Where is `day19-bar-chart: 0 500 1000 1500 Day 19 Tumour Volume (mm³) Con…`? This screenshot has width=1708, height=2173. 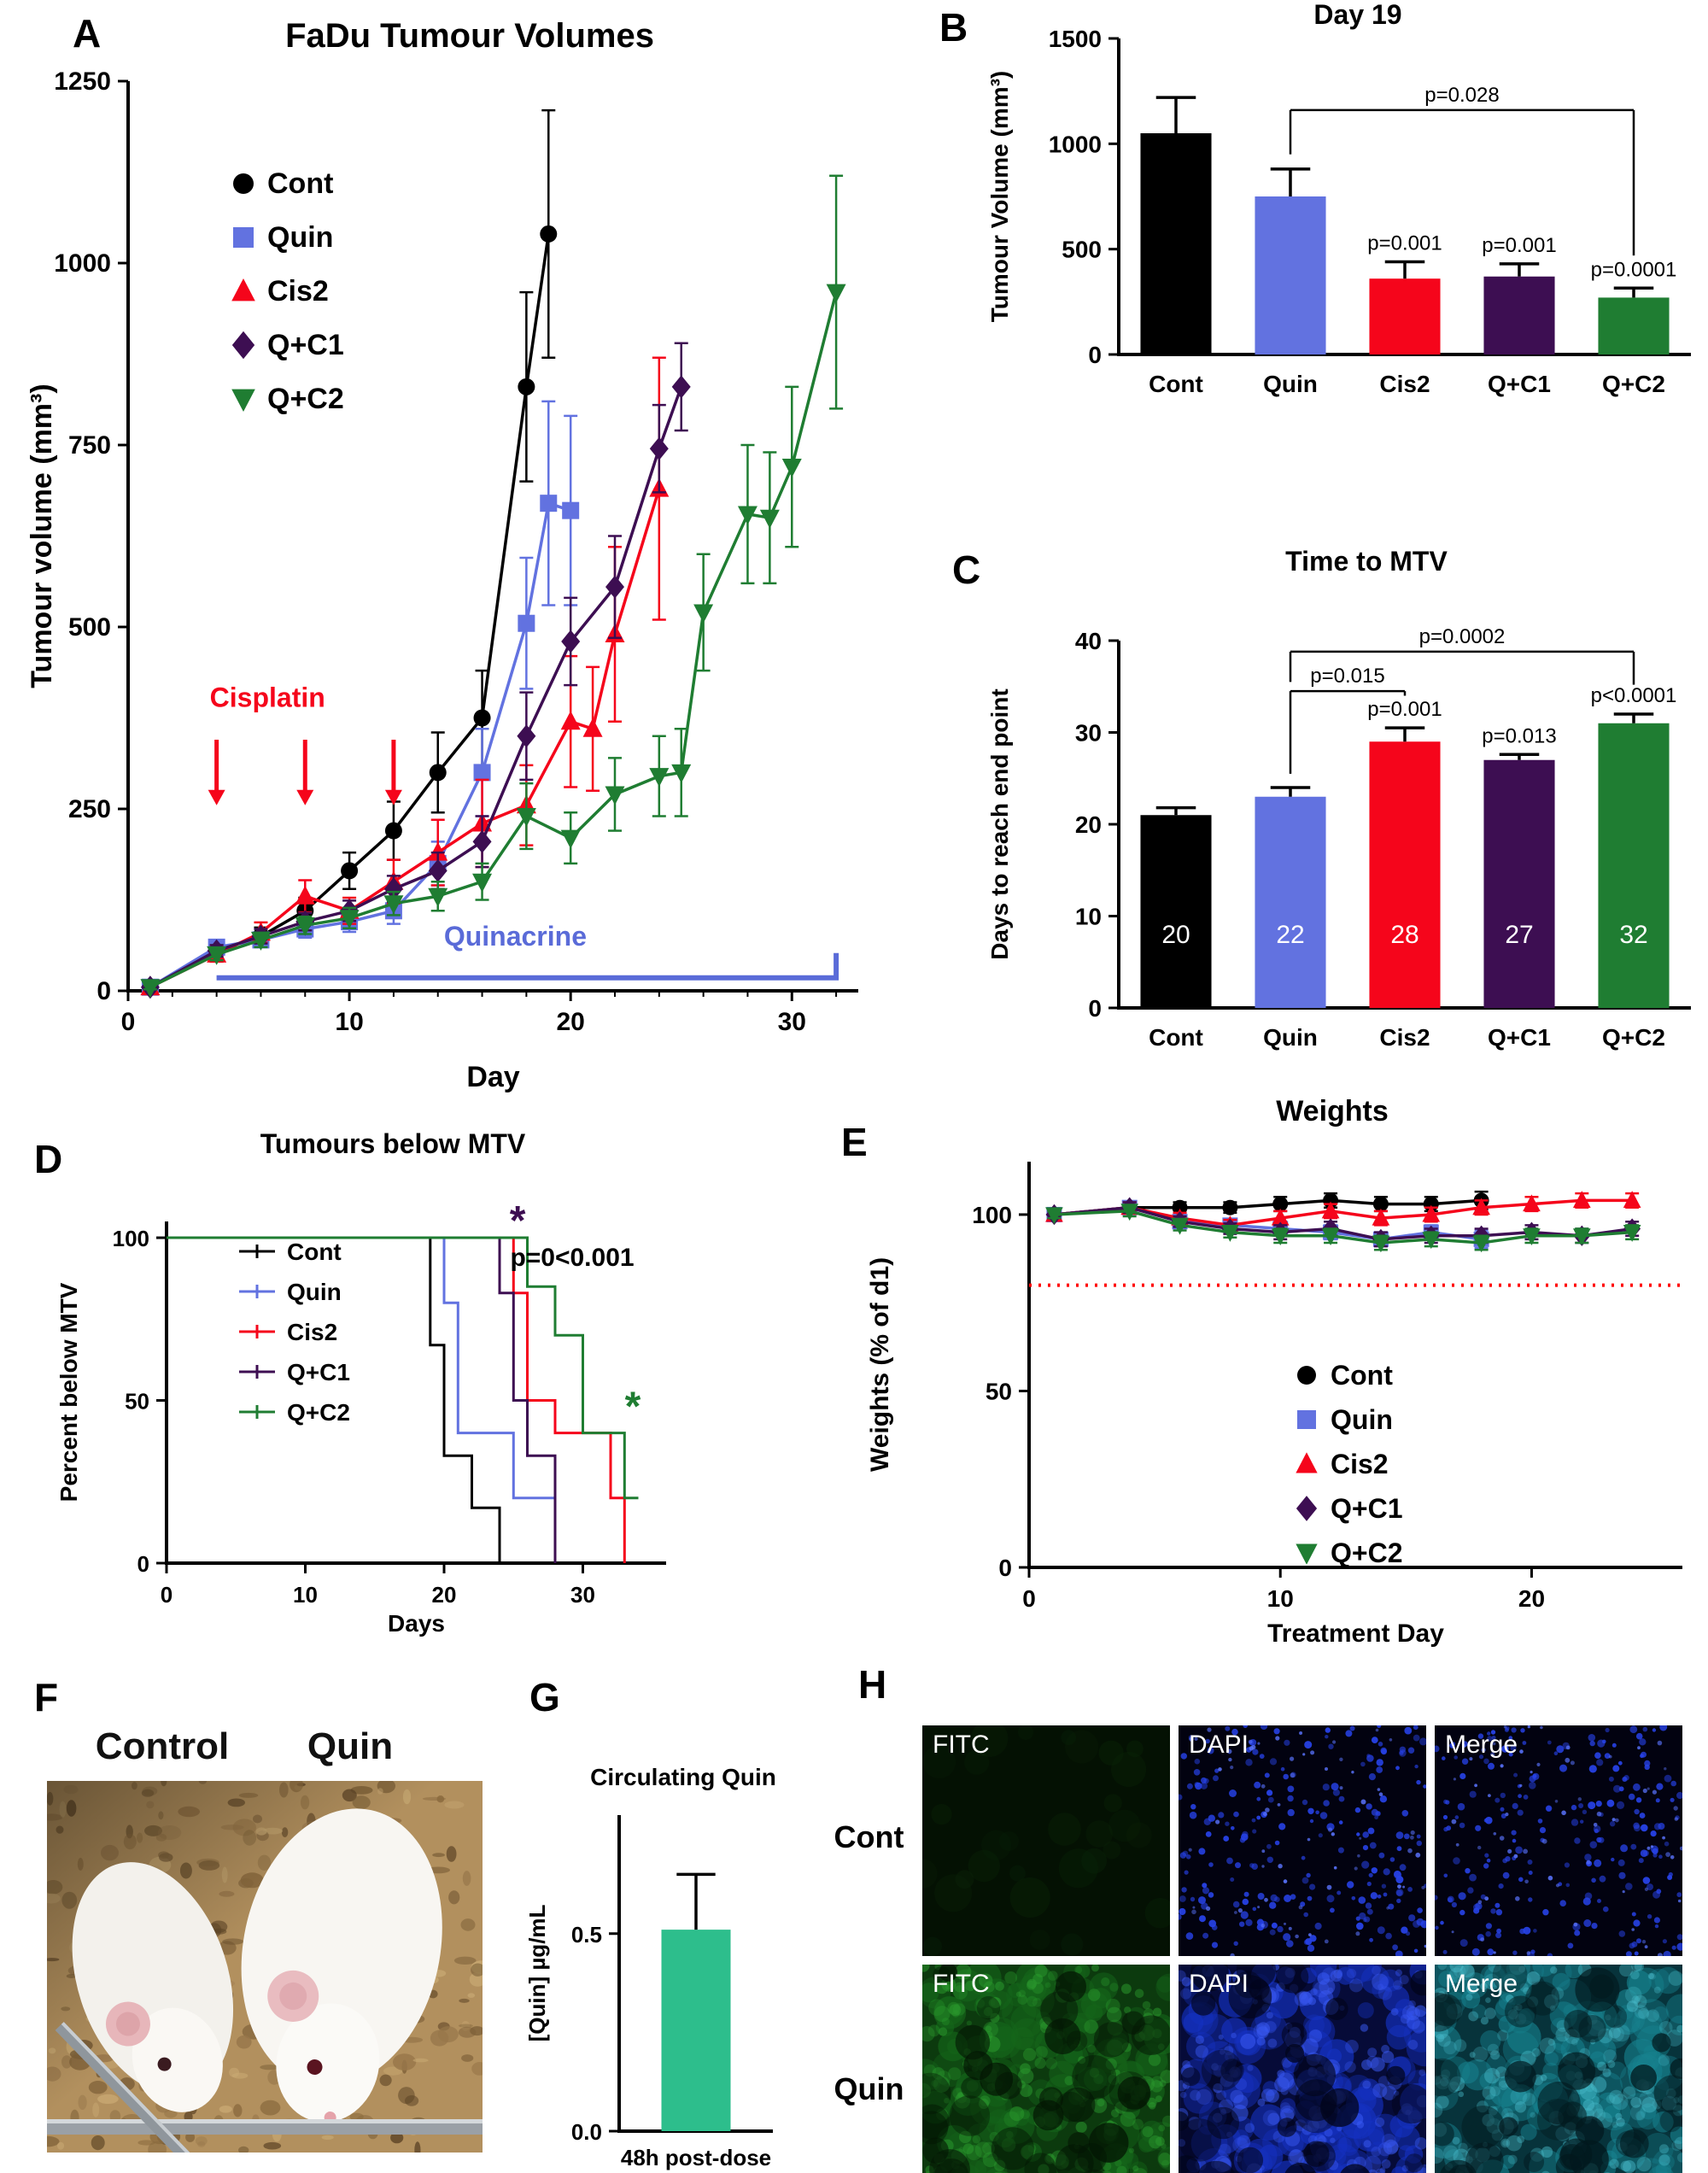 day19-bar-chart: 0 500 1000 1500 Day 19 Tumour Volume (mm³) Con… is located at coordinates (1338, 198).